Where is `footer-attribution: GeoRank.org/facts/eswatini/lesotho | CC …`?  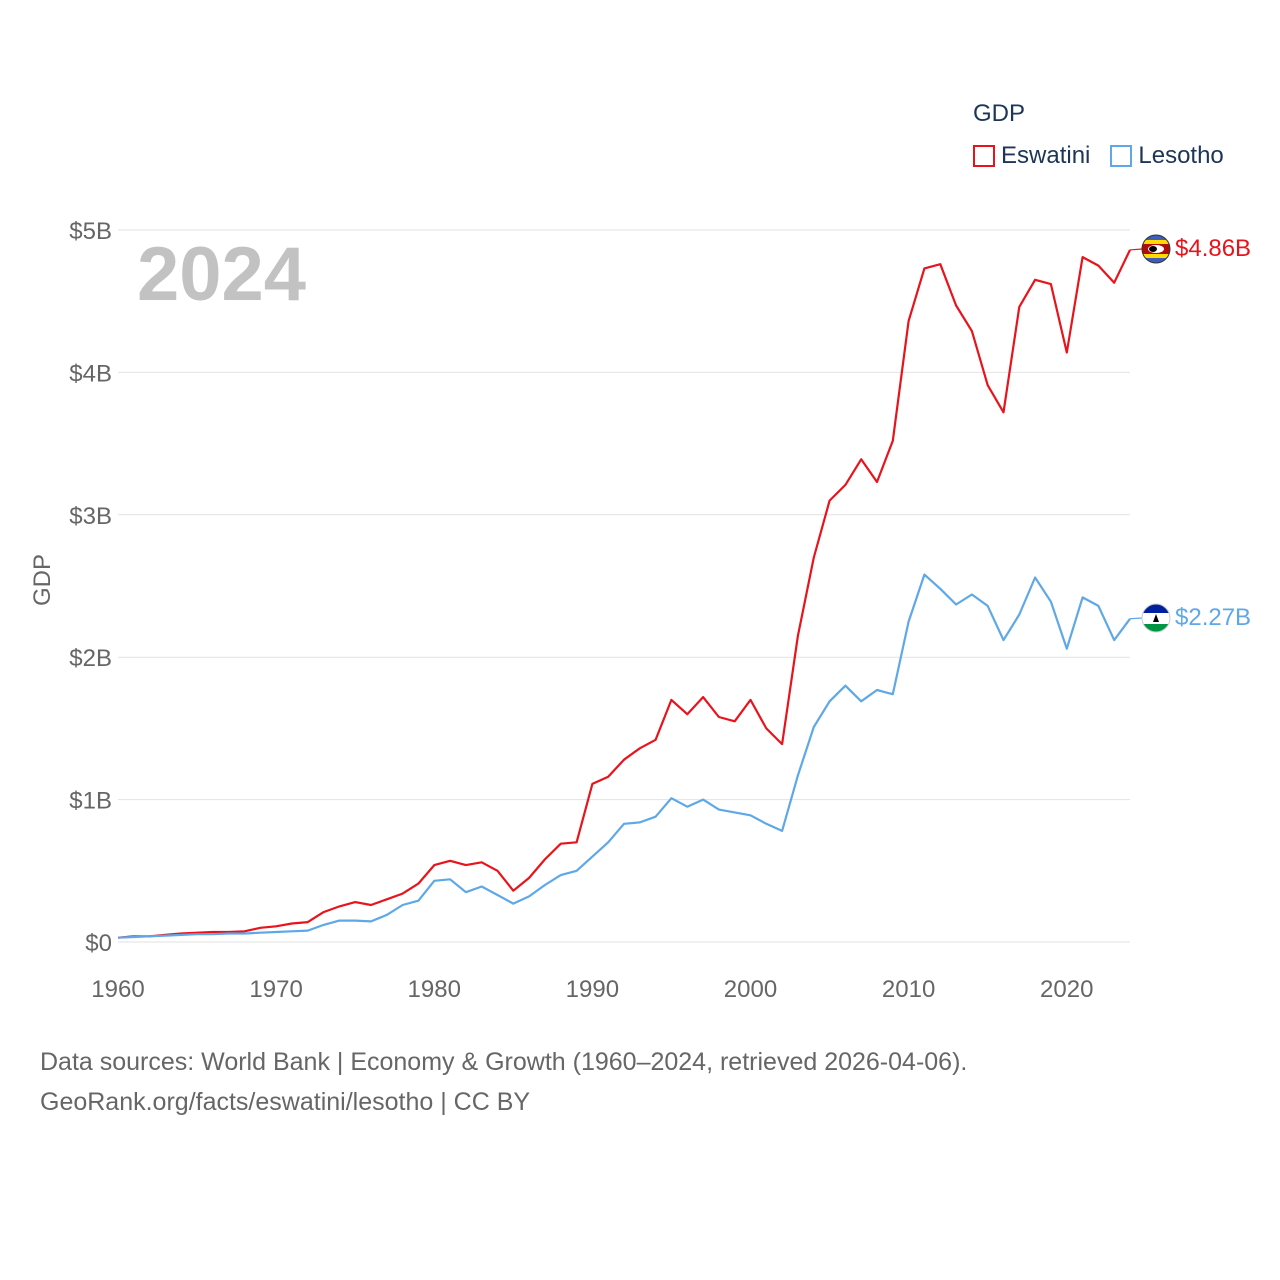 footer-attribution: GeoRank.org/facts/eswatini/lesotho | CC … is located at coordinates (285, 1102).